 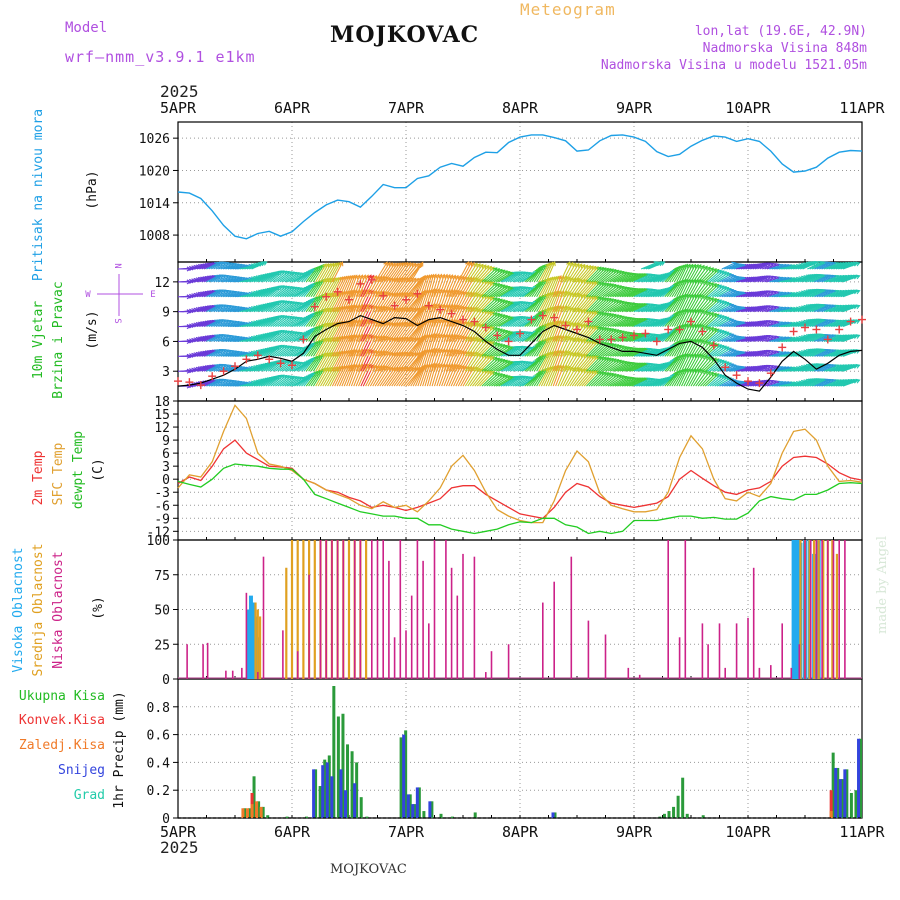 I want to click on precip-label-4: Snijeg, so click(x=81, y=770).